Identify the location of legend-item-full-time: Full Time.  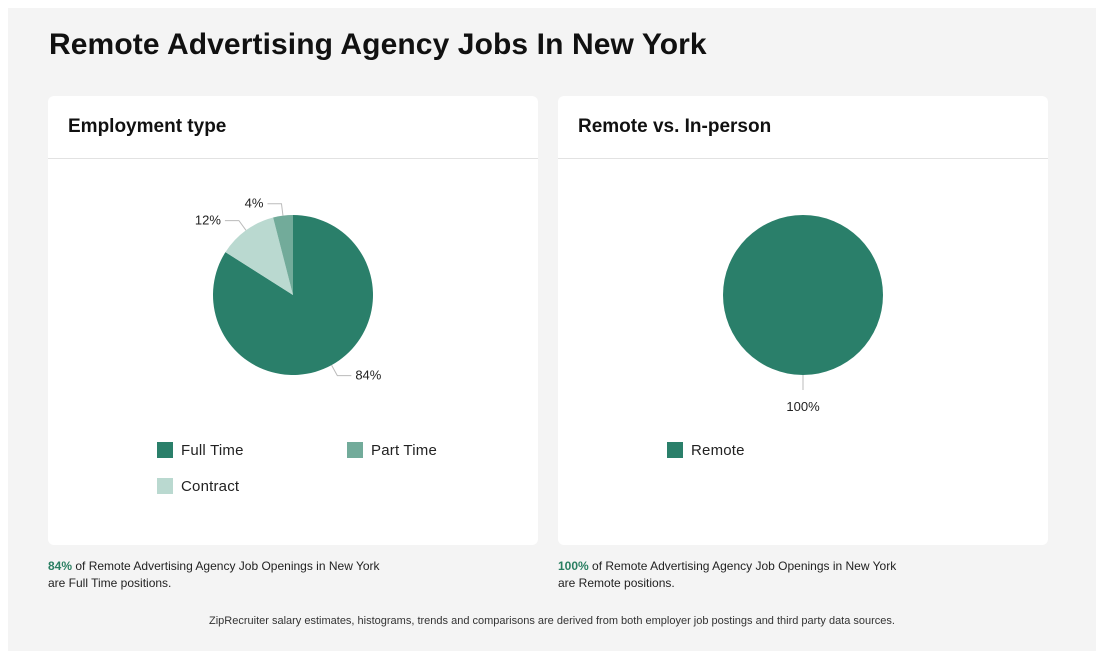
(200, 450).